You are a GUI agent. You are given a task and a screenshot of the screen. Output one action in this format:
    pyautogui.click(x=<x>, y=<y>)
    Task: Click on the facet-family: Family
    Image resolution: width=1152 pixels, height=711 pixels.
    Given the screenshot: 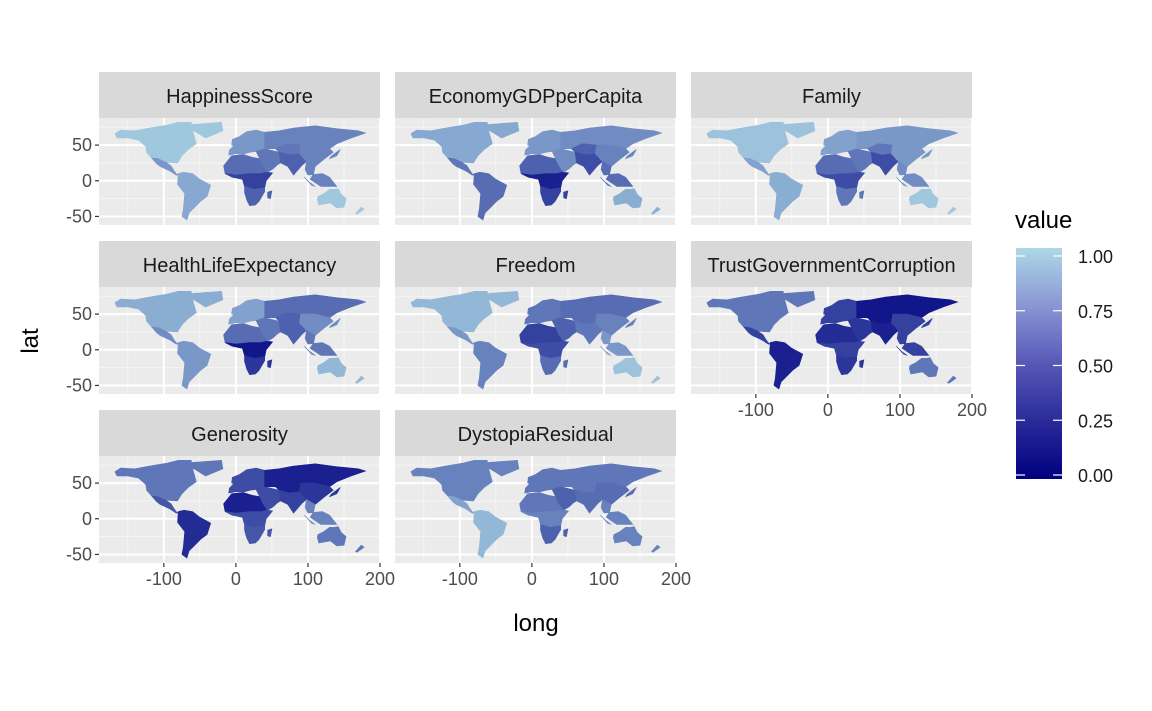 What is the action you would take?
    pyautogui.click(x=831, y=148)
    